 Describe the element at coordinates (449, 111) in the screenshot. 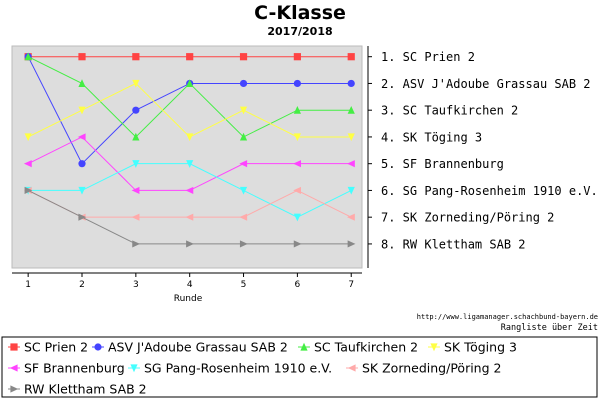

I see `standing-label: 3. SC Taufkirchen 2` at that location.